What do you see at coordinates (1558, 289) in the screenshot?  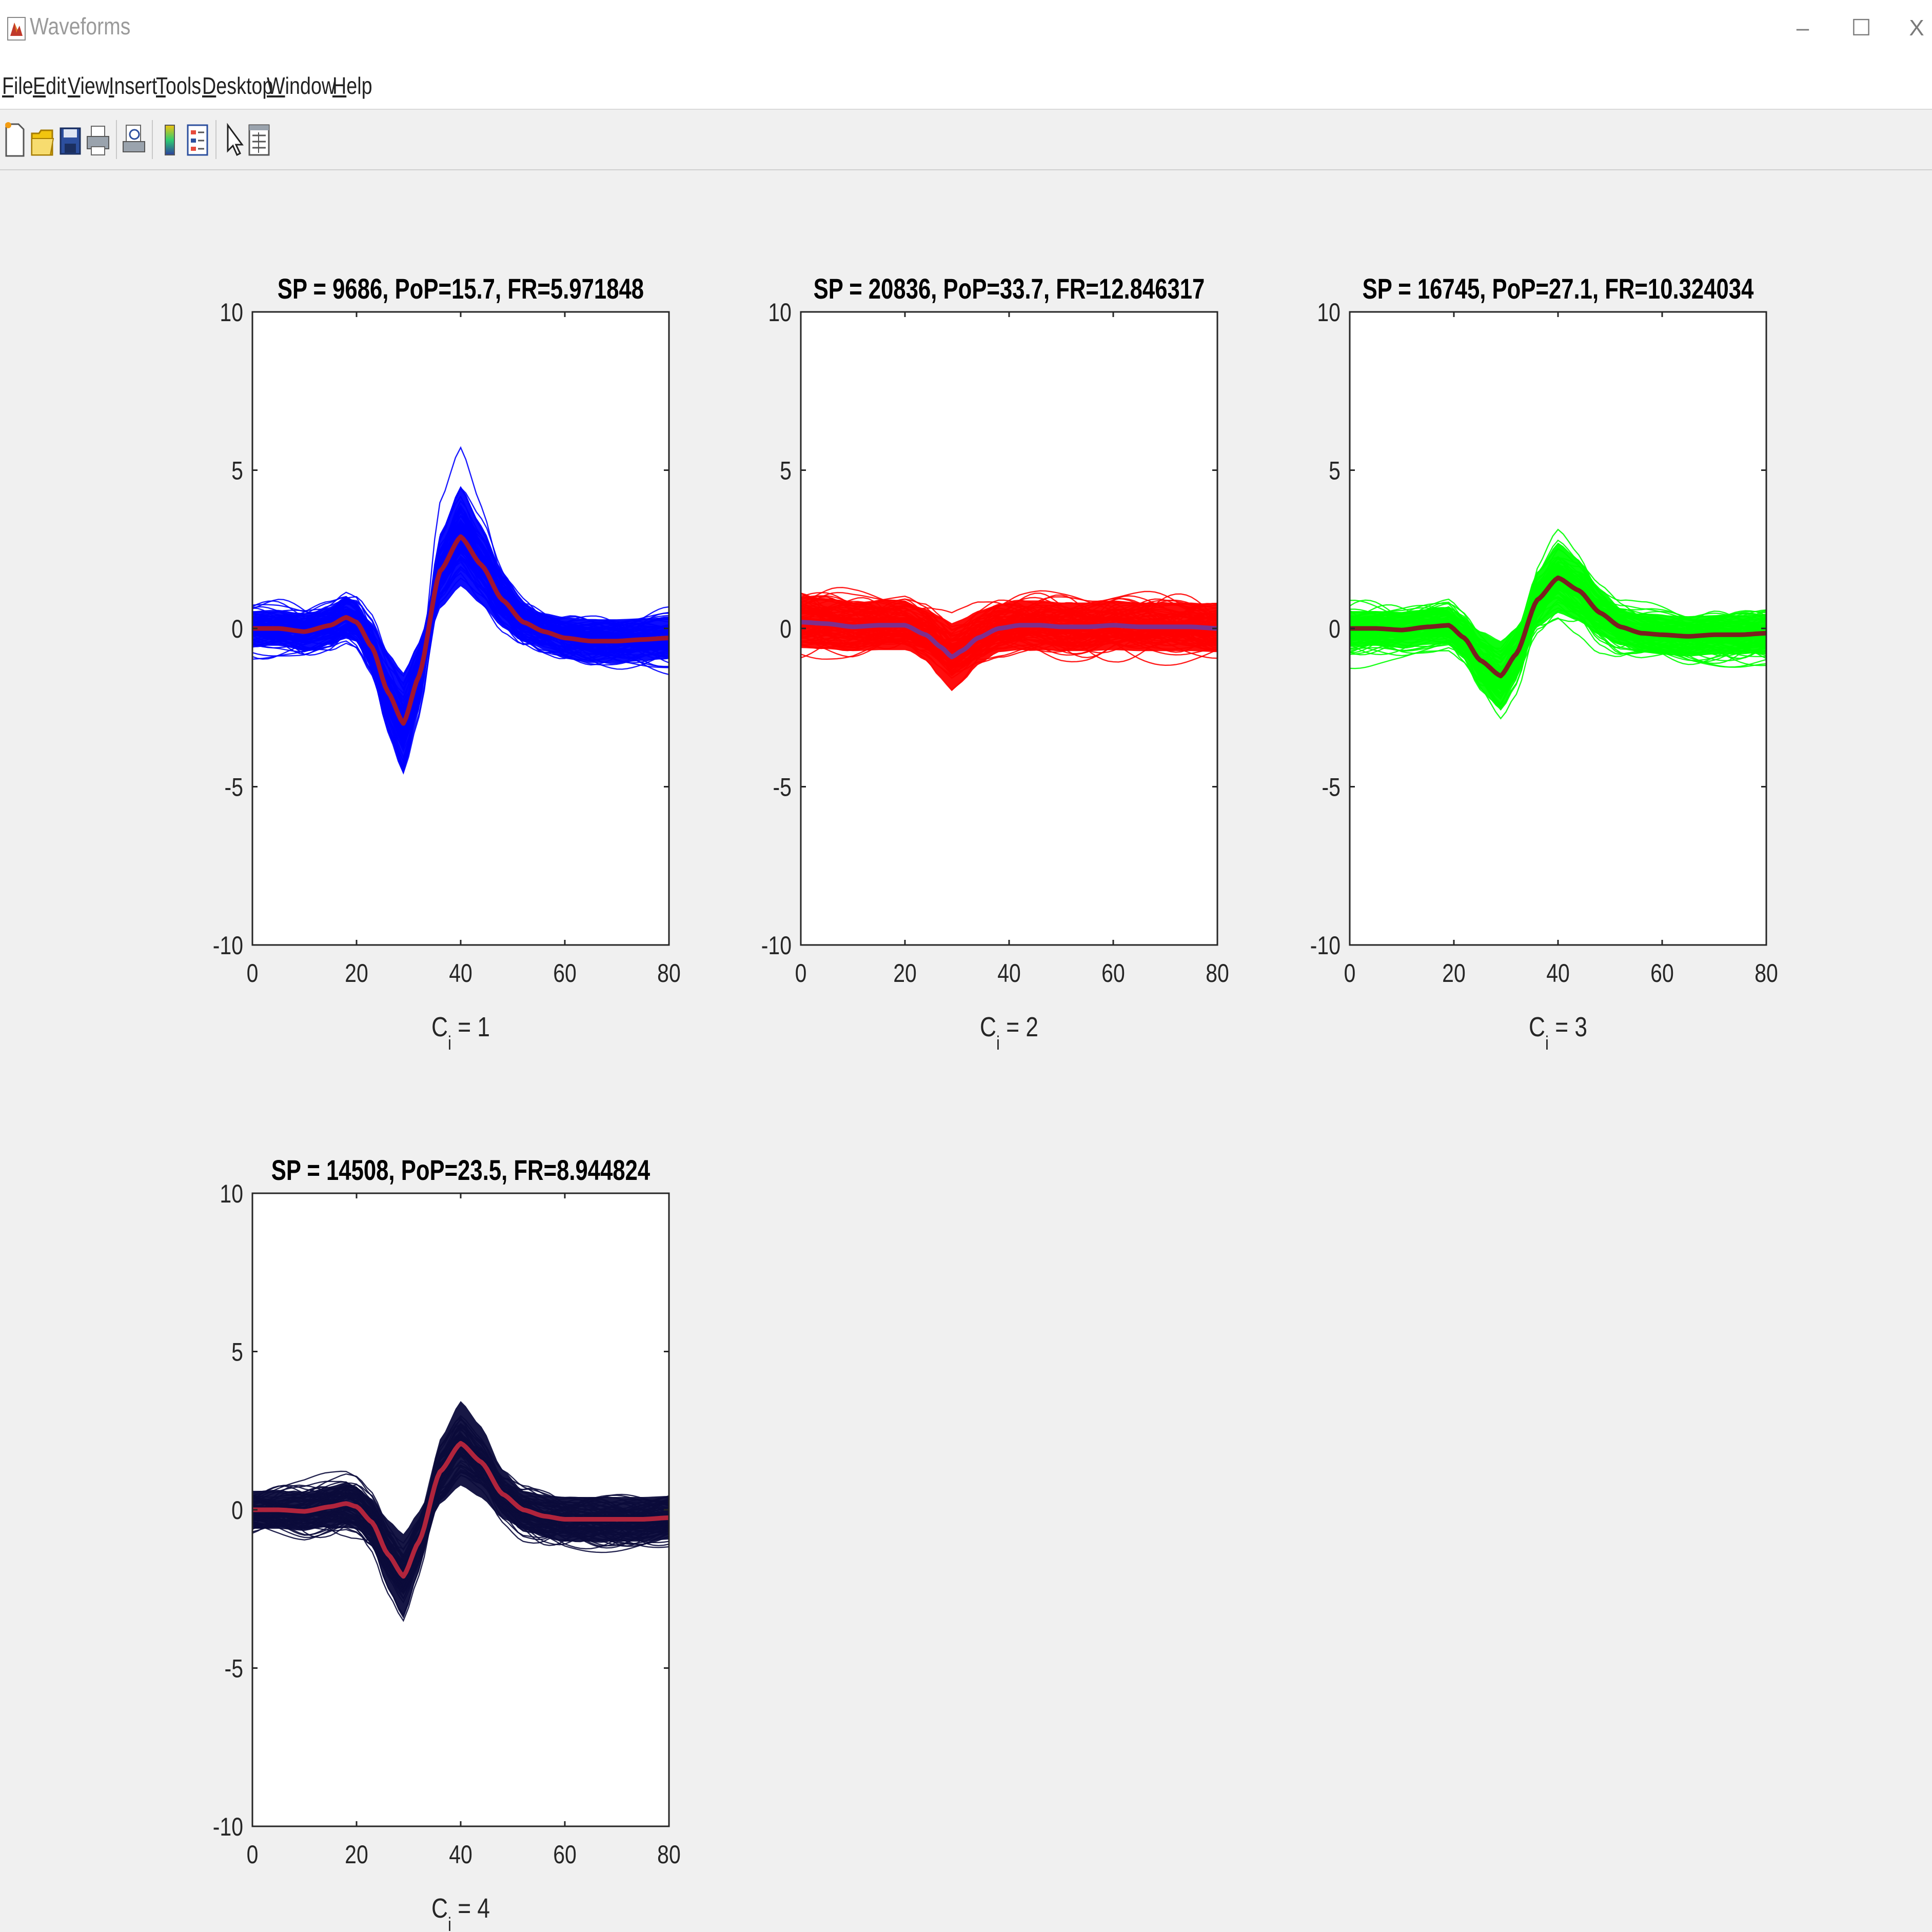 I see `subplot-title: SP = 16745, PoP=27.1, FR=10.324034` at bounding box center [1558, 289].